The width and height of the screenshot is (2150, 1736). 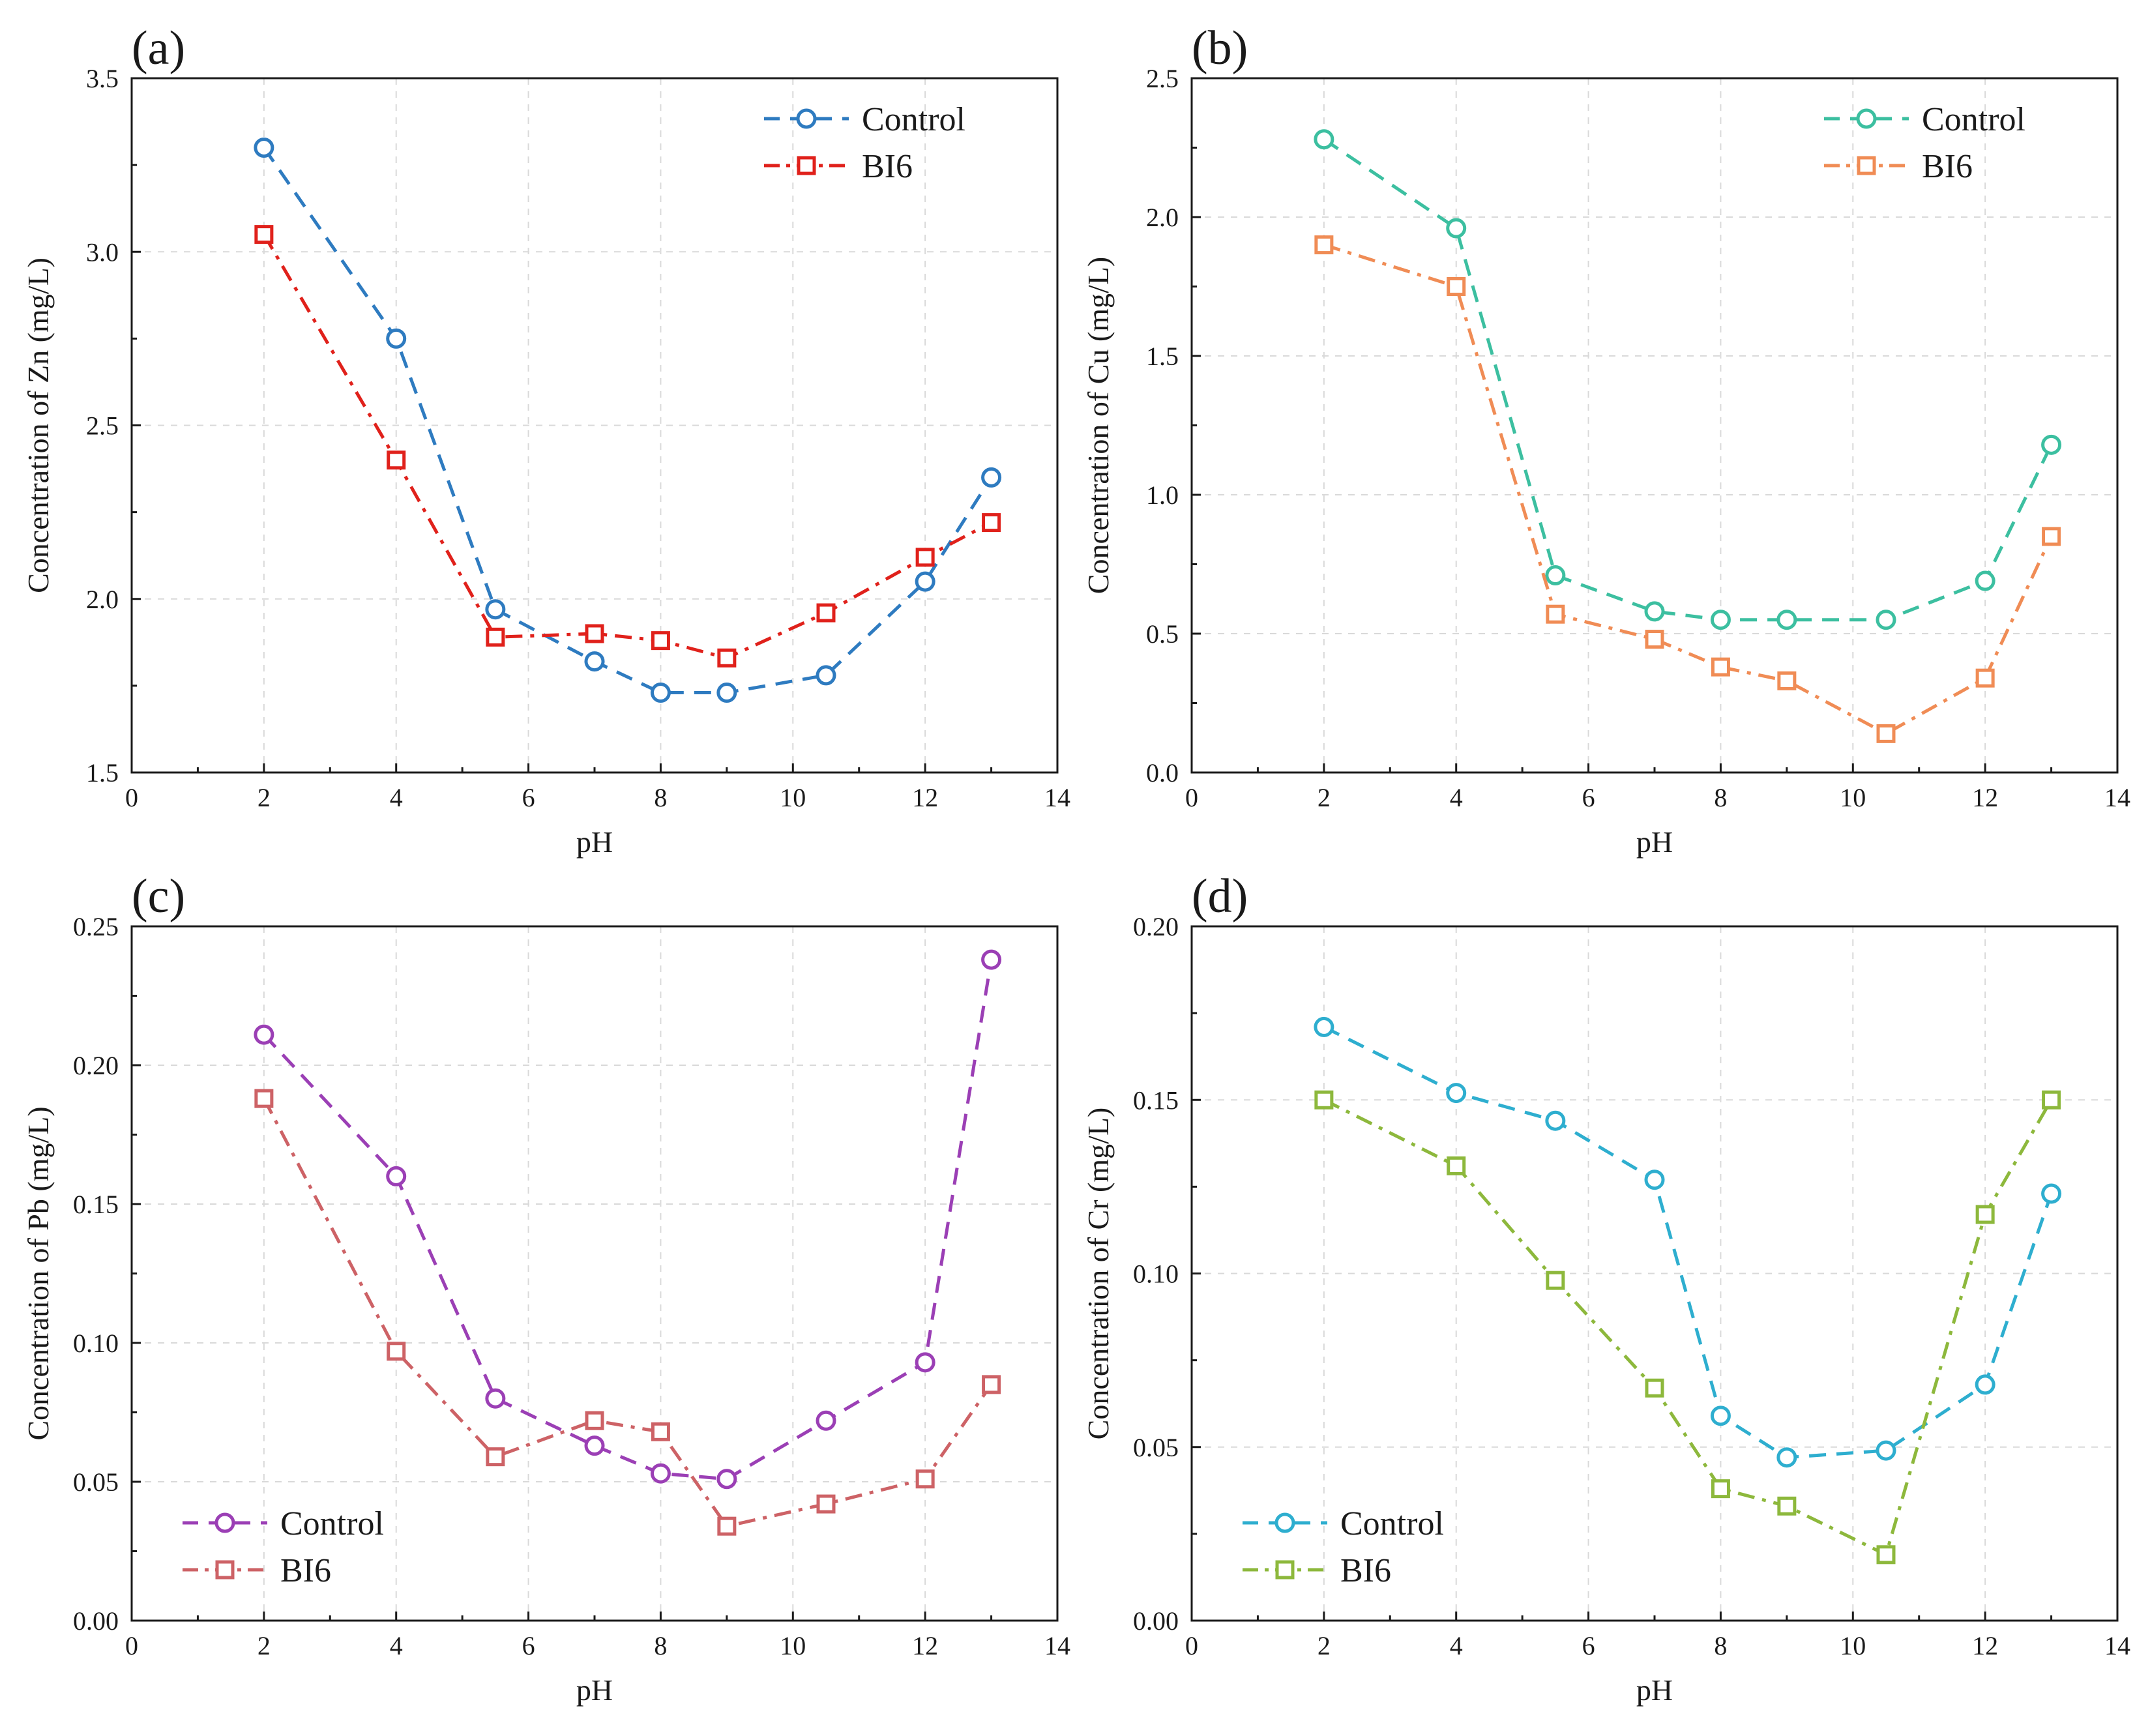 I want to click on y-tick-label: 0.15, so click(x=1156, y=1100).